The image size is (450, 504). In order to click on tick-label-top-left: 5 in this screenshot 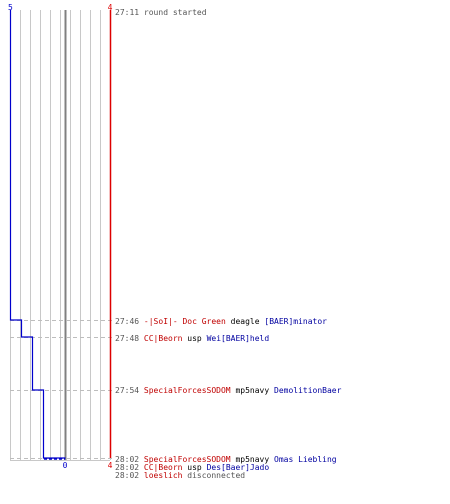, I will do `click(10, 7)`.